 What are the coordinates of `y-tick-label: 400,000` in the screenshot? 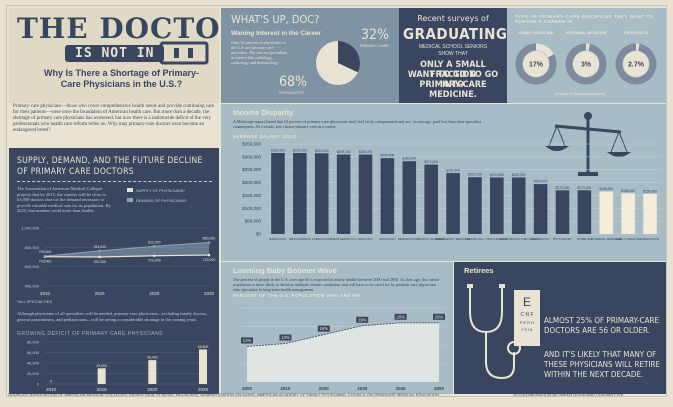 It's located at (32, 286).